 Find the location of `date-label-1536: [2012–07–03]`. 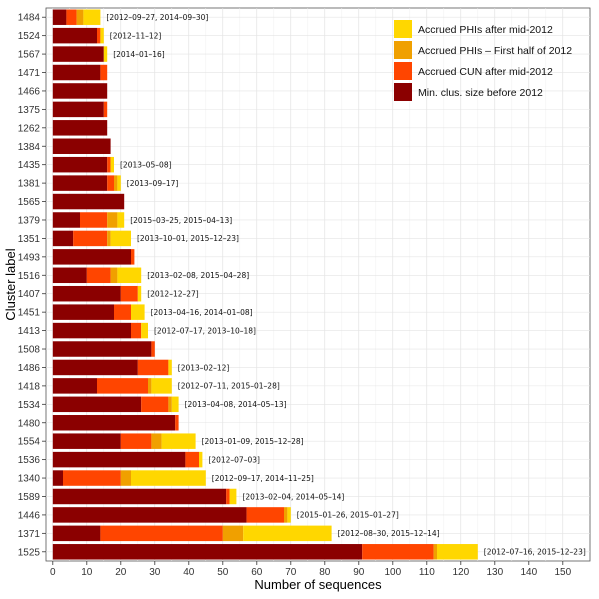

date-label-1536: [2012–07–03] is located at coordinates (234, 459).